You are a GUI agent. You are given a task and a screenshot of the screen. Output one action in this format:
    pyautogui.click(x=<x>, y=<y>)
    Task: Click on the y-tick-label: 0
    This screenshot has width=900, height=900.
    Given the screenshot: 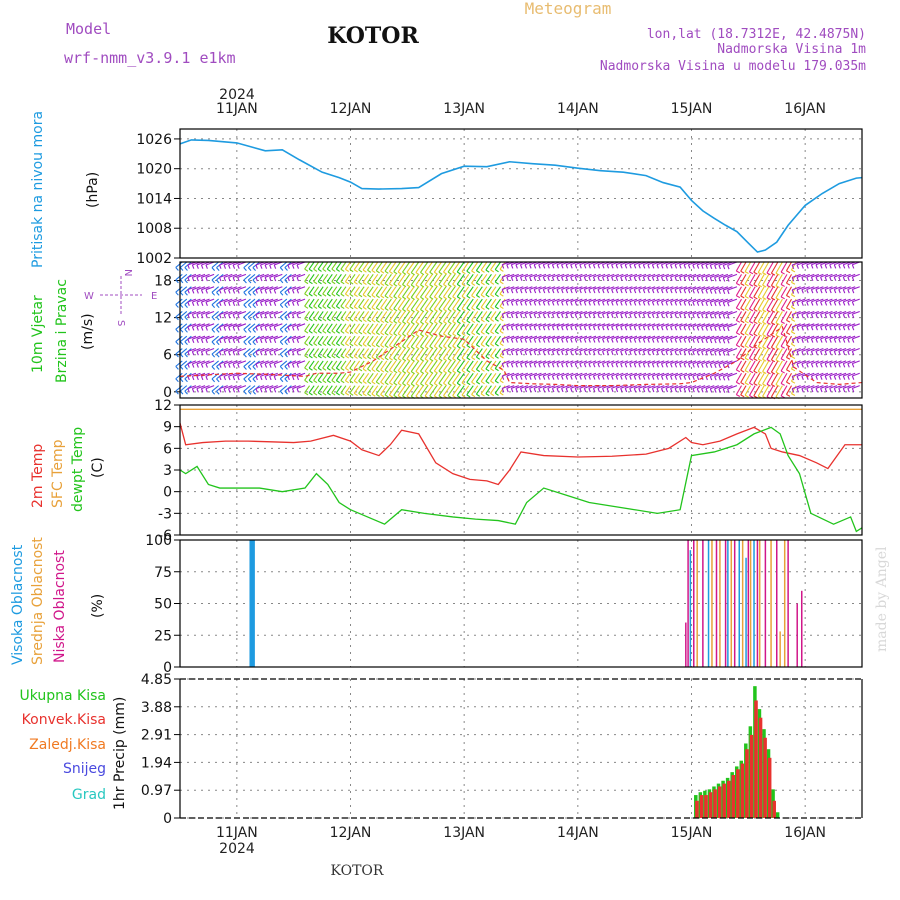 What is the action you would take?
    pyautogui.click(x=167, y=668)
    